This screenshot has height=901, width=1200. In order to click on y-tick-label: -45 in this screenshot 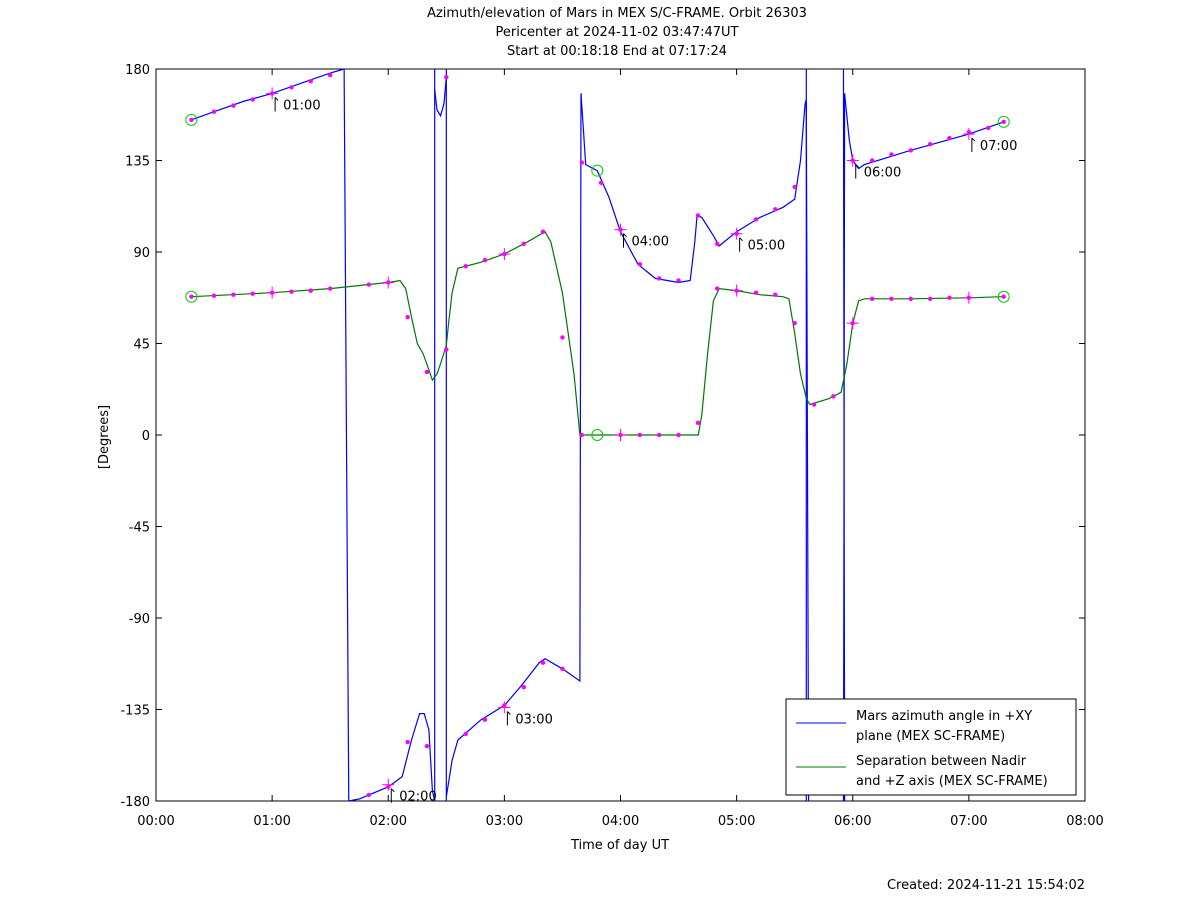, I will do `click(139, 528)`.